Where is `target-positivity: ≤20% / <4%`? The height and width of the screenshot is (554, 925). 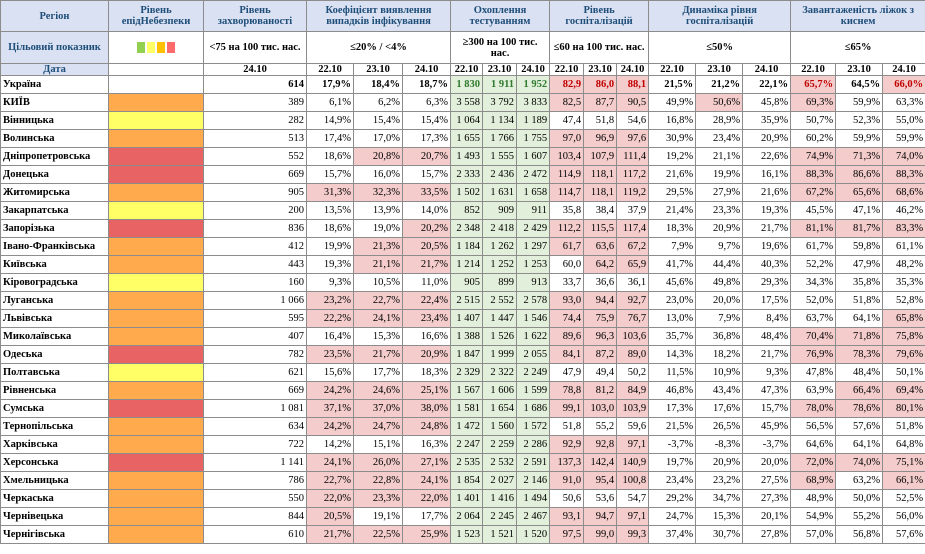
target-positivity: ≤20% / <4% is located at coordinates (378, 47).